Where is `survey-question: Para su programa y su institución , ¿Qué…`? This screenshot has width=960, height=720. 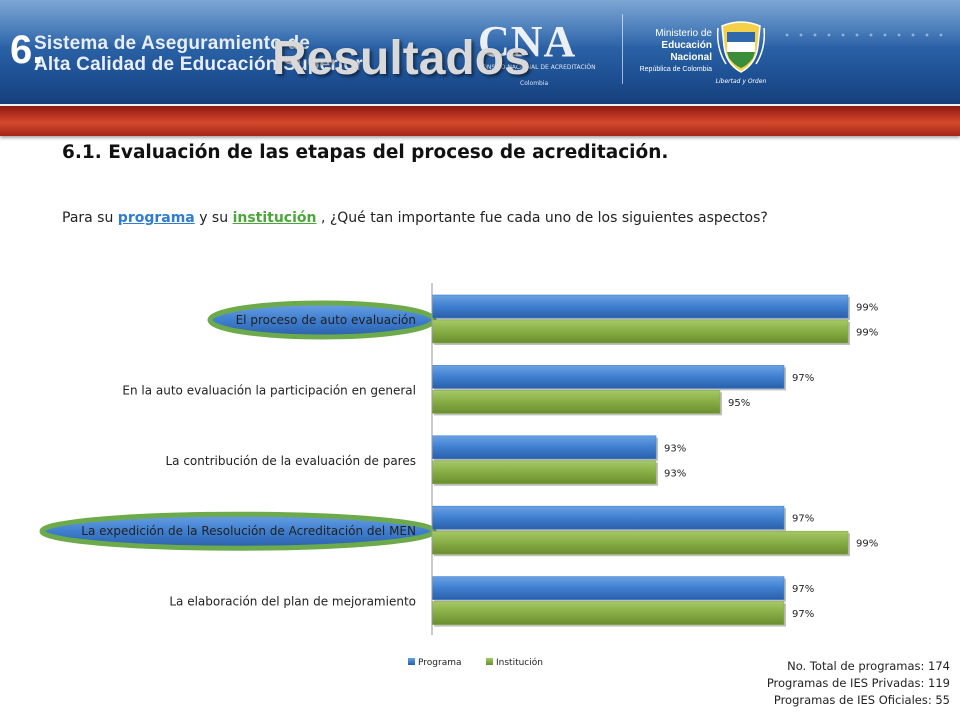 survey-question: Para su programa y su institución , ¿Qué… is located at coordinates (415, 218).